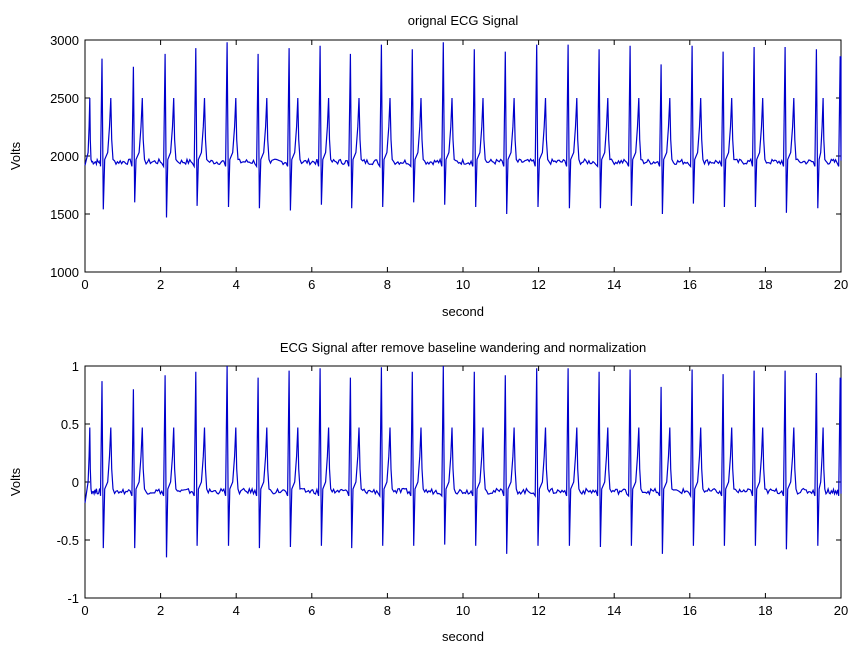  I want to click on chart-title: orignal ECG Signal, so click(463, 20).